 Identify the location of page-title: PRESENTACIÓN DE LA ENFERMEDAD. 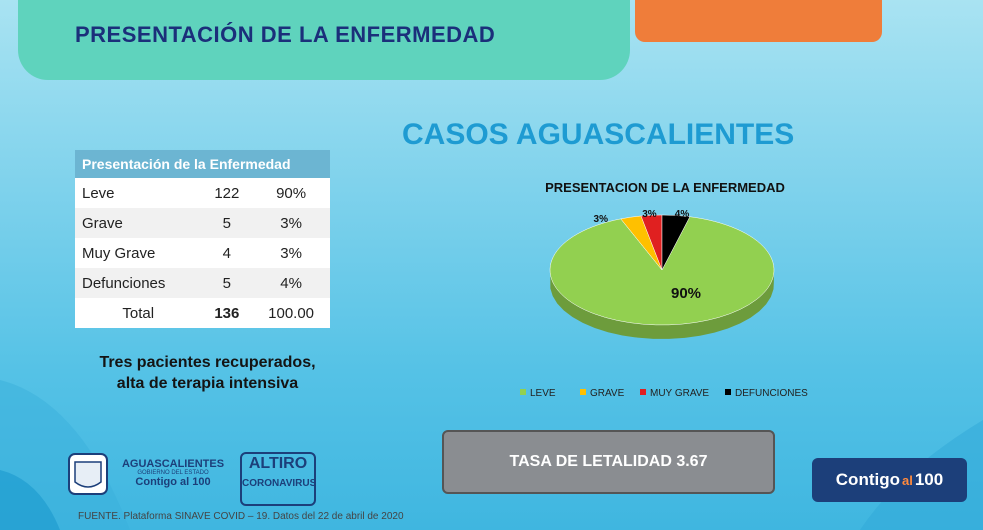
(285, 34).